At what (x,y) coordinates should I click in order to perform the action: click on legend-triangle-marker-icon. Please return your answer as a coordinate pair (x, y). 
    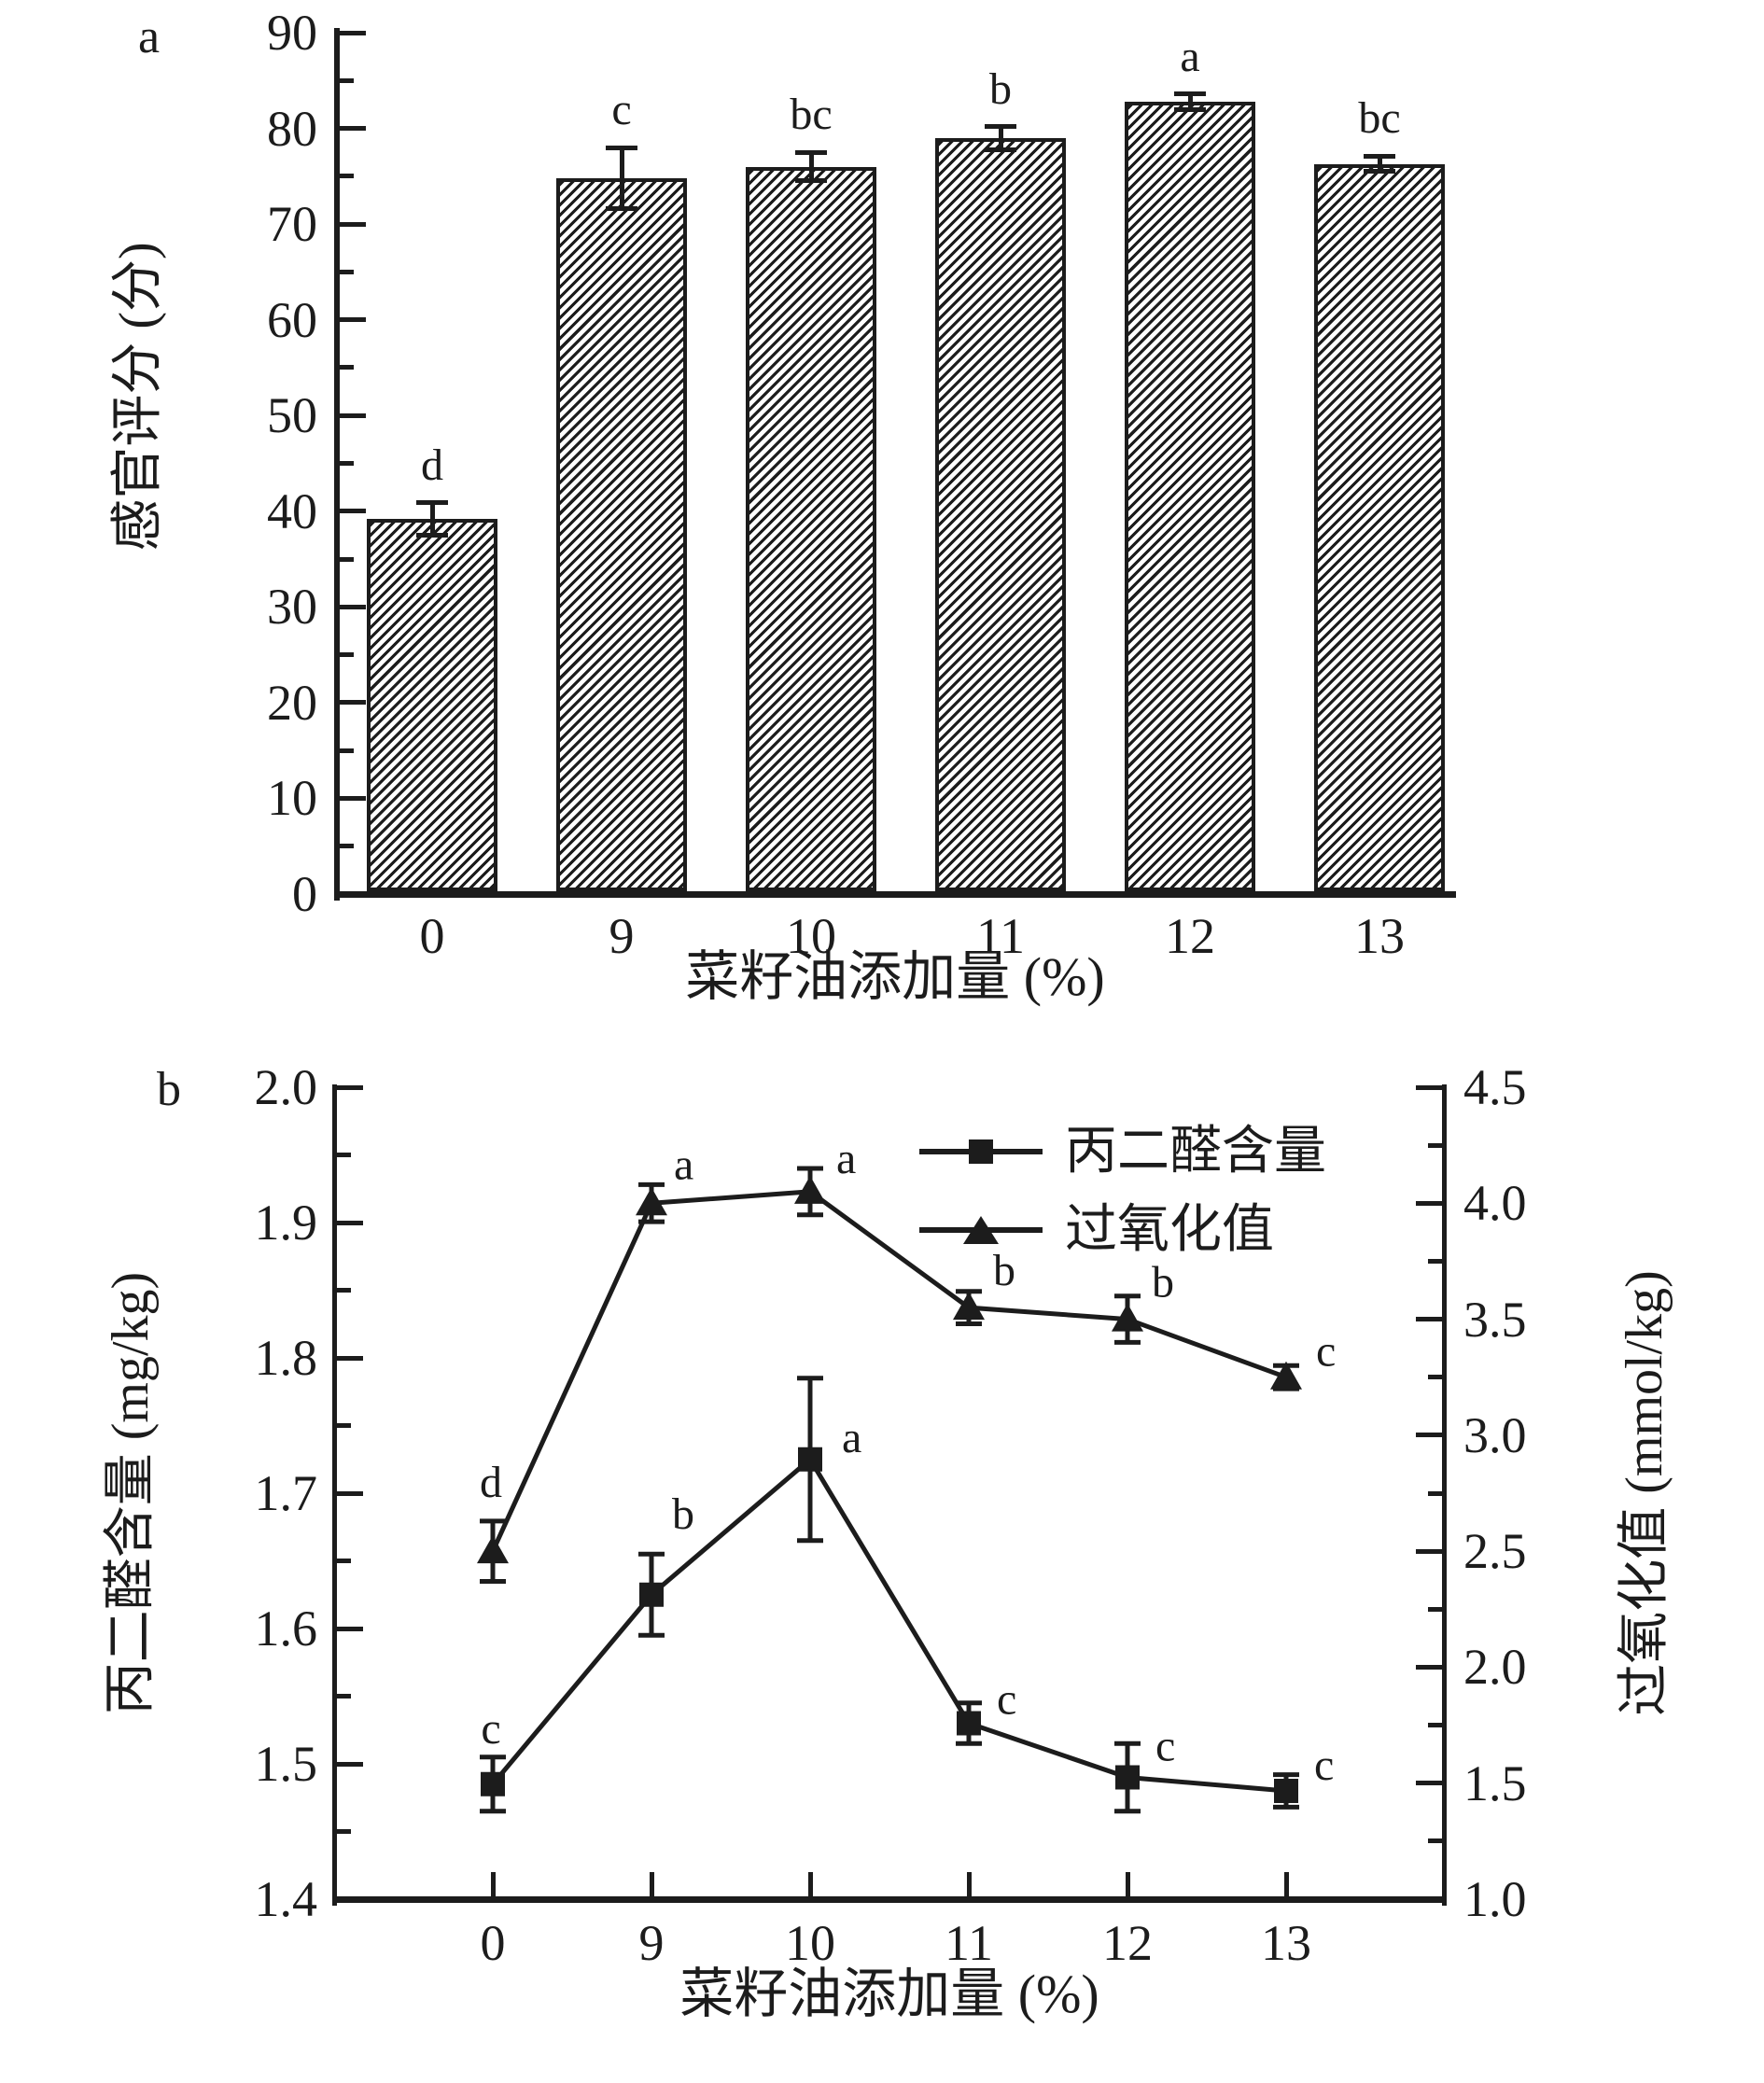
    Looking at the image, I should click on (981, 1230).